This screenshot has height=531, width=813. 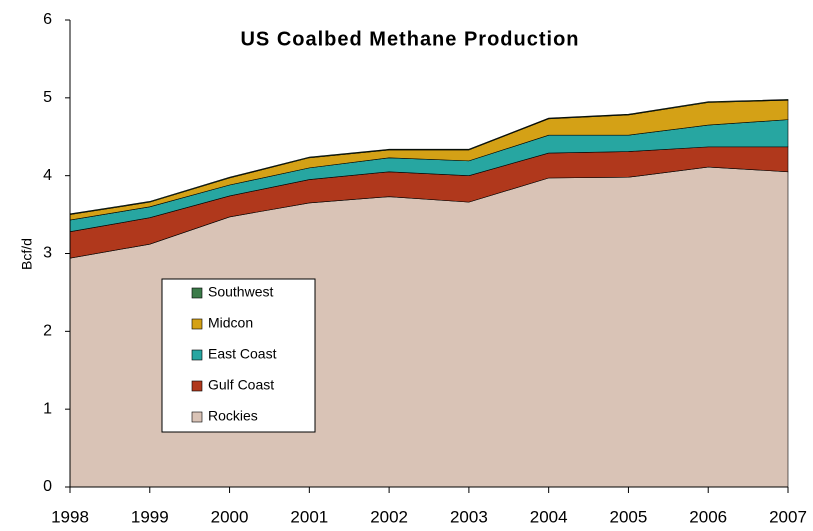 I want to click on legend-label: Rockies, so click(x=233, y=416).